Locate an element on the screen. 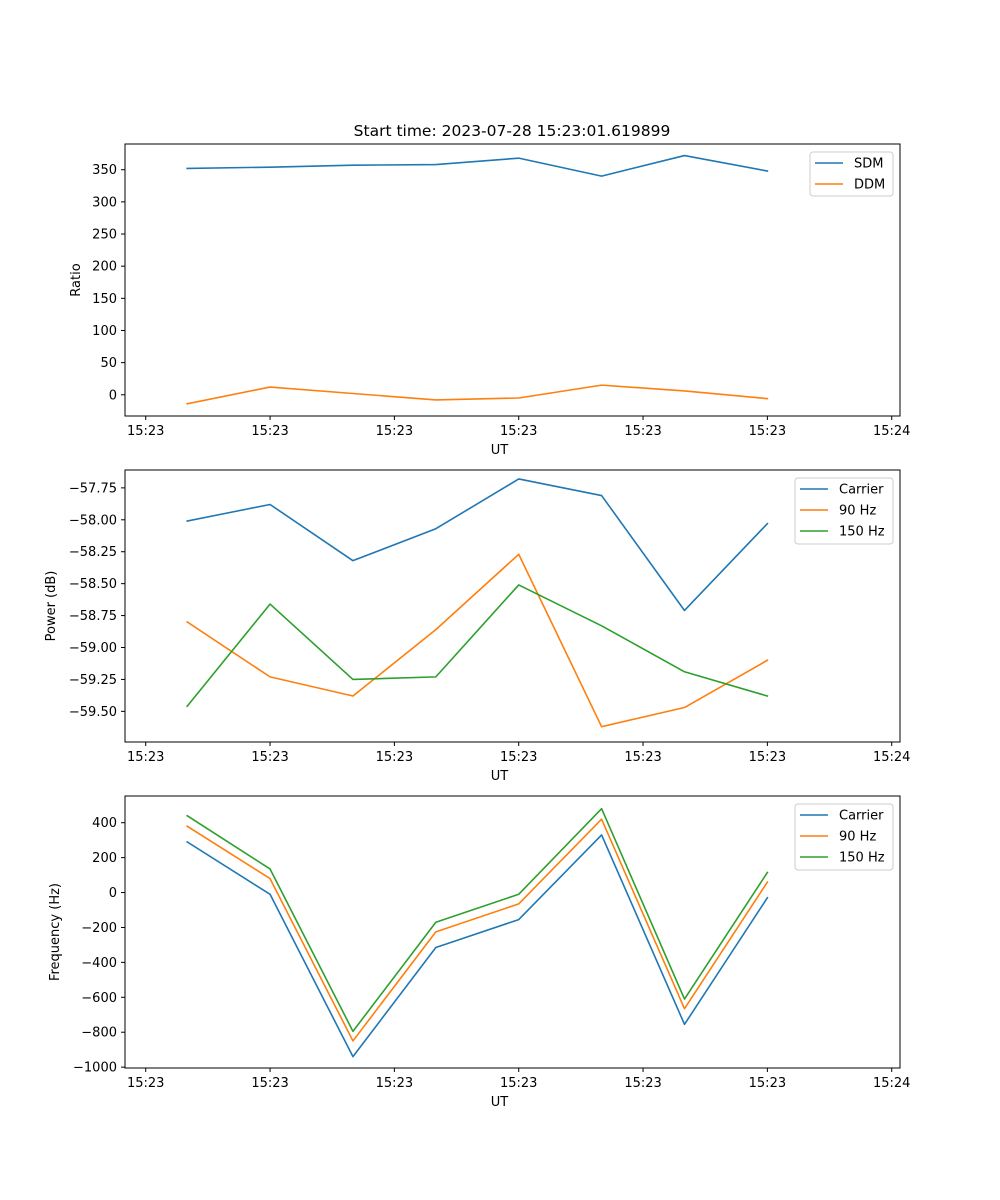 Image resolution: width=1000 pixels, height=1200 pixels. frequency-y-tick-label: −200 is located at coordinates (99, 928).